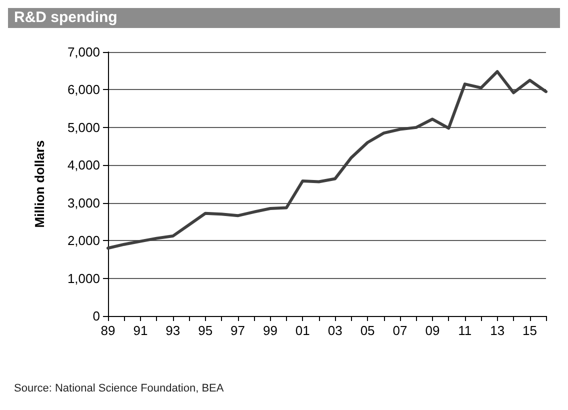 The image size is (568, 410). I want to click on x-tick-label: 95, so click(205, 330).